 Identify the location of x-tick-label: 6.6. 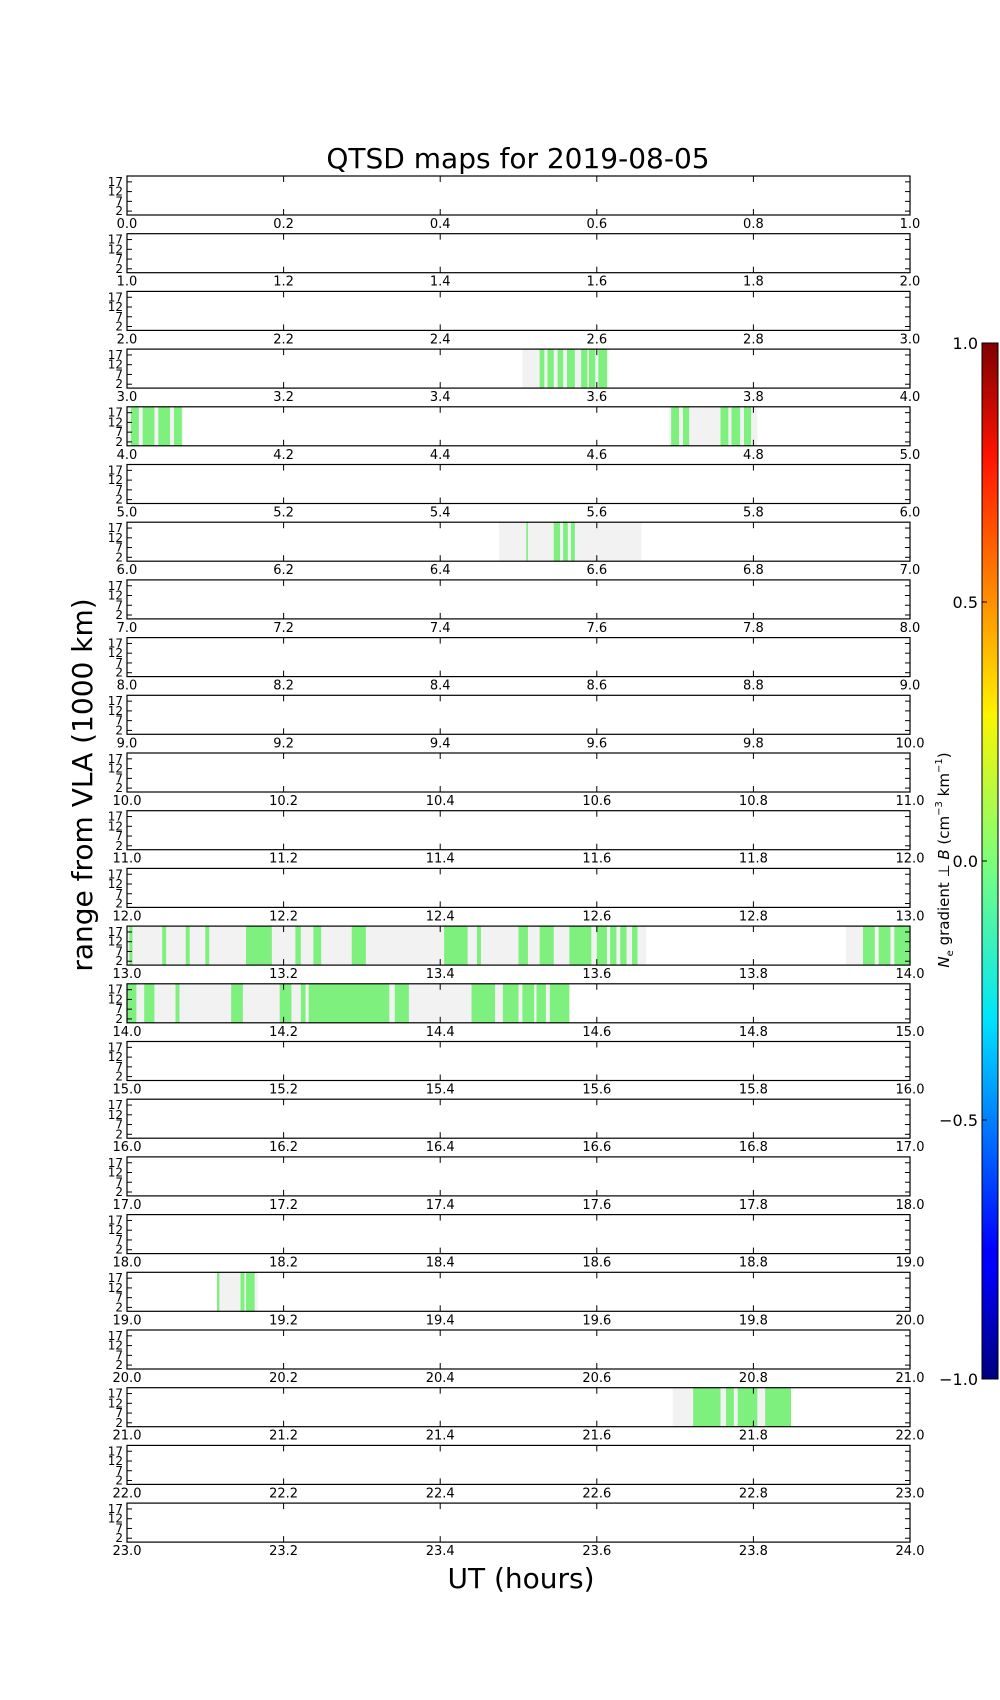
(596, 570).